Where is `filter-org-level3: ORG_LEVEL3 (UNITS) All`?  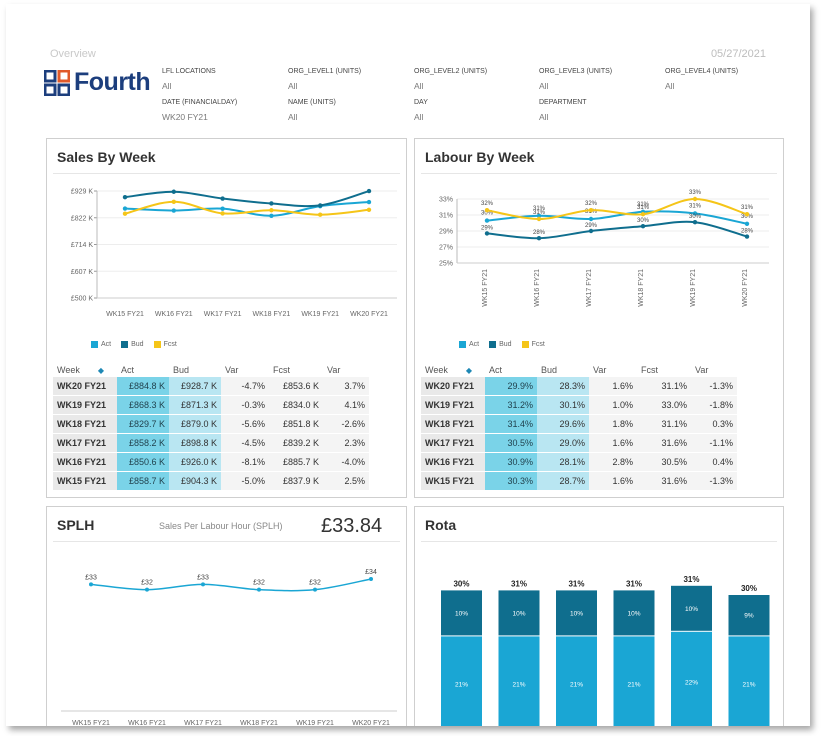
filter-org-level3: ORG_LEVEL3 (UNITS) All is located at coordinates (575, 79).